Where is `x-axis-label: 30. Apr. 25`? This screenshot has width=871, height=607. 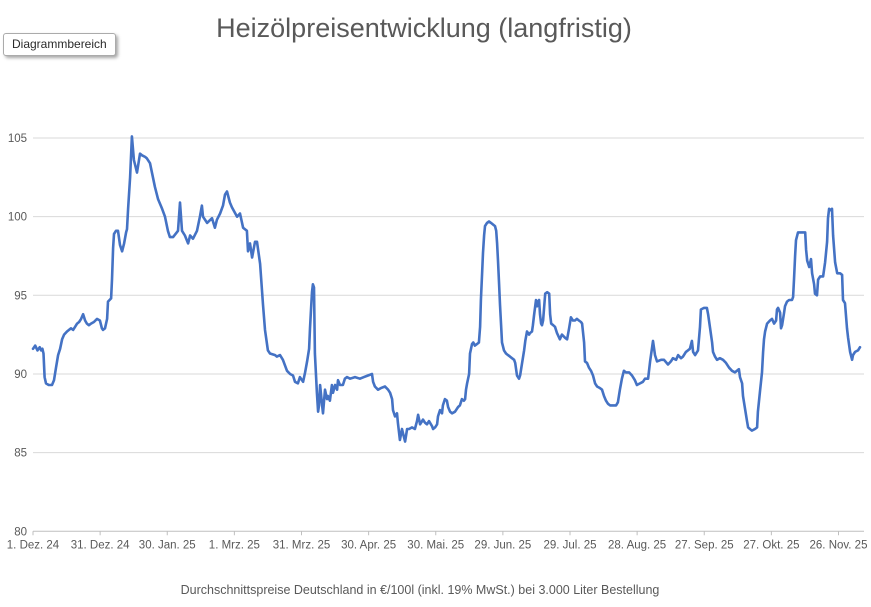
x-axis-label: 30. Apr. 25 is located at coordinates (368, 545).